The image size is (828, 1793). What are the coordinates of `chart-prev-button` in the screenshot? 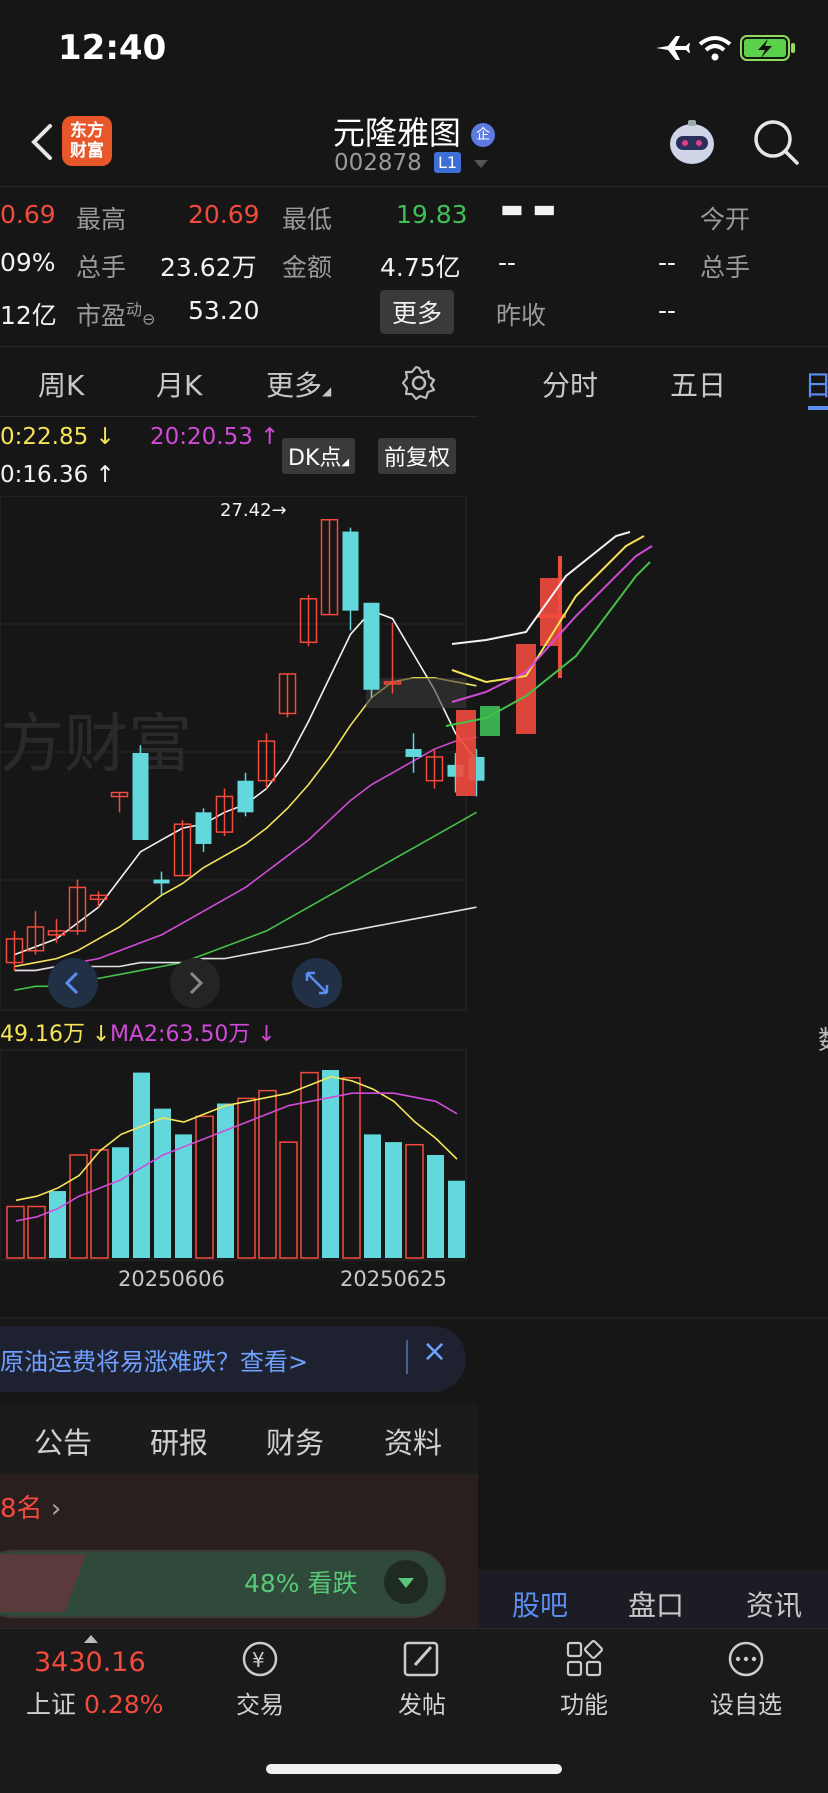 It's located at (73, 983).